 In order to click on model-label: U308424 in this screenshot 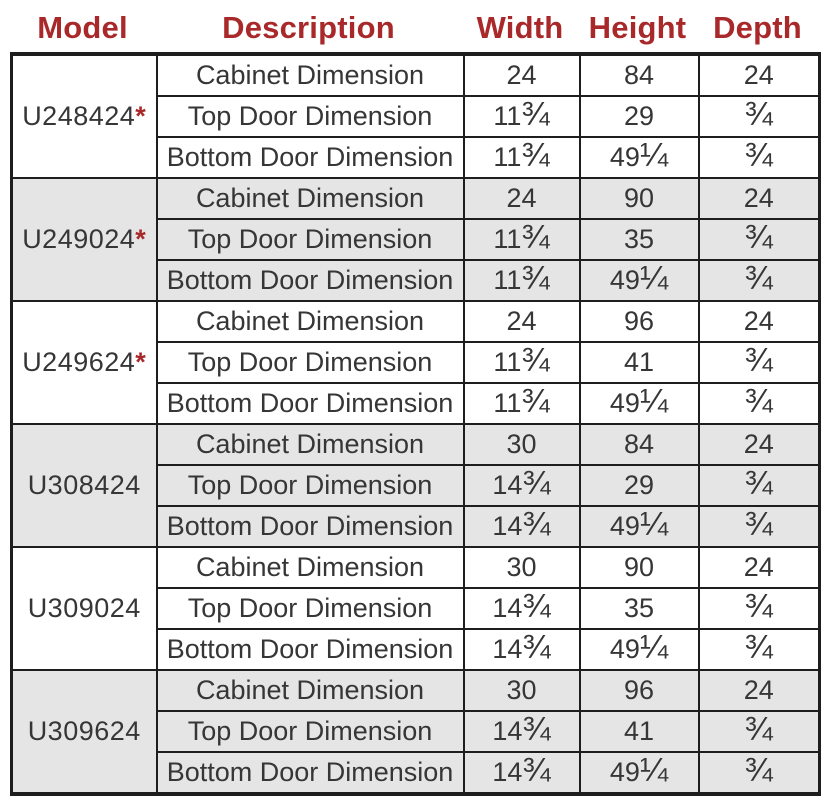, I will do `click(84, 485)`.